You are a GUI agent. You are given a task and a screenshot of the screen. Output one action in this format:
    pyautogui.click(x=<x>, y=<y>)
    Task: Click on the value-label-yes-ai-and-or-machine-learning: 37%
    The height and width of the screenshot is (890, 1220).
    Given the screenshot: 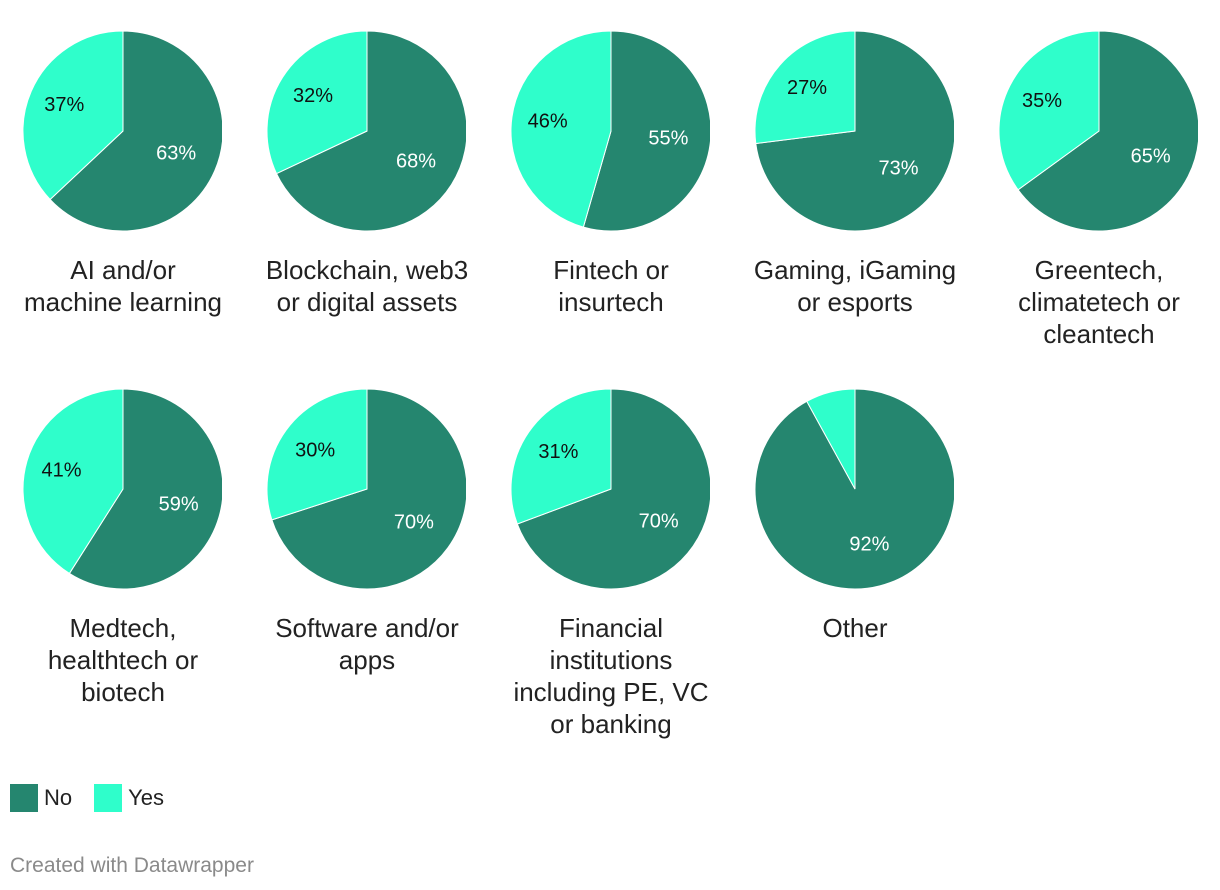 What is the action you would take?
    pyautogui.click(x=64, y=105)
    